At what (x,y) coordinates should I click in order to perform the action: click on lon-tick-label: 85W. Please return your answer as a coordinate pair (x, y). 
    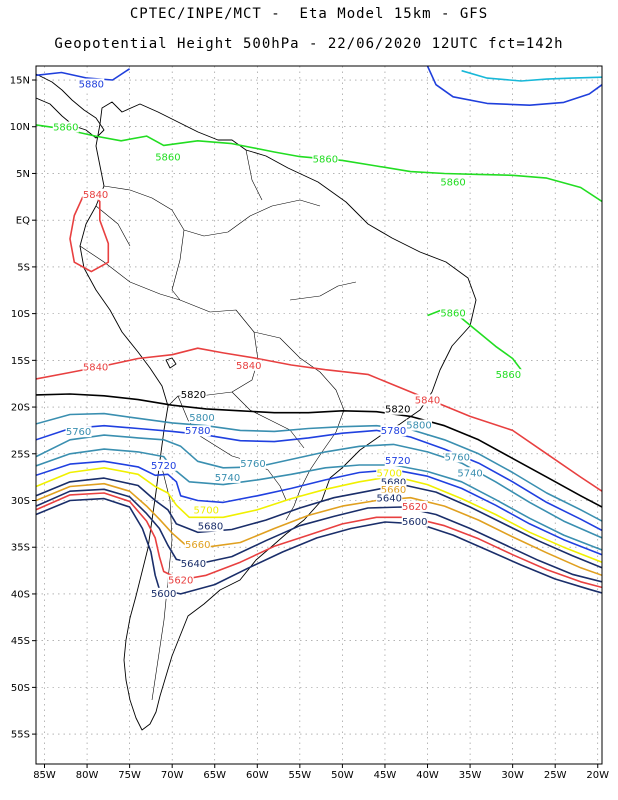
    Looking at the image, I should click on (44, 775).